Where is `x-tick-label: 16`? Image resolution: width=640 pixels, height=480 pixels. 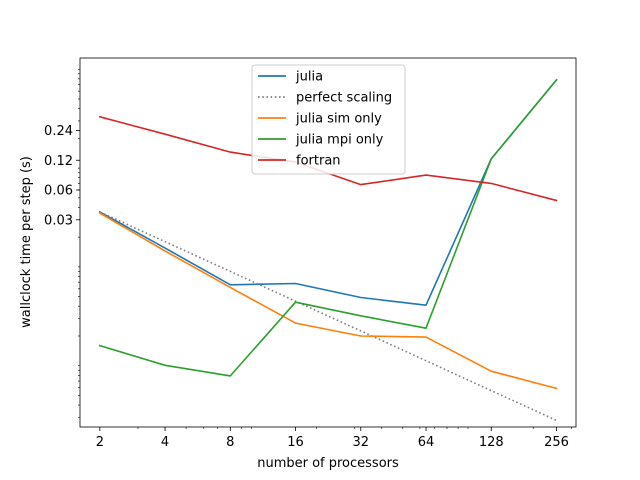
x-tick-label: 16 is located at coordinates (295, 442).